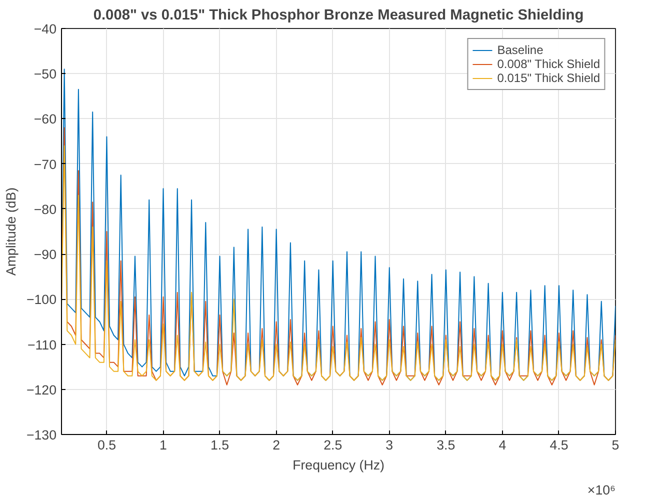 This screenshot has width=670, height=502. What do you see at coordinates (548, 78) in the screenshot?
I see `legend-label: 0.015" Thick Shield` at bounding box center [548, 78].